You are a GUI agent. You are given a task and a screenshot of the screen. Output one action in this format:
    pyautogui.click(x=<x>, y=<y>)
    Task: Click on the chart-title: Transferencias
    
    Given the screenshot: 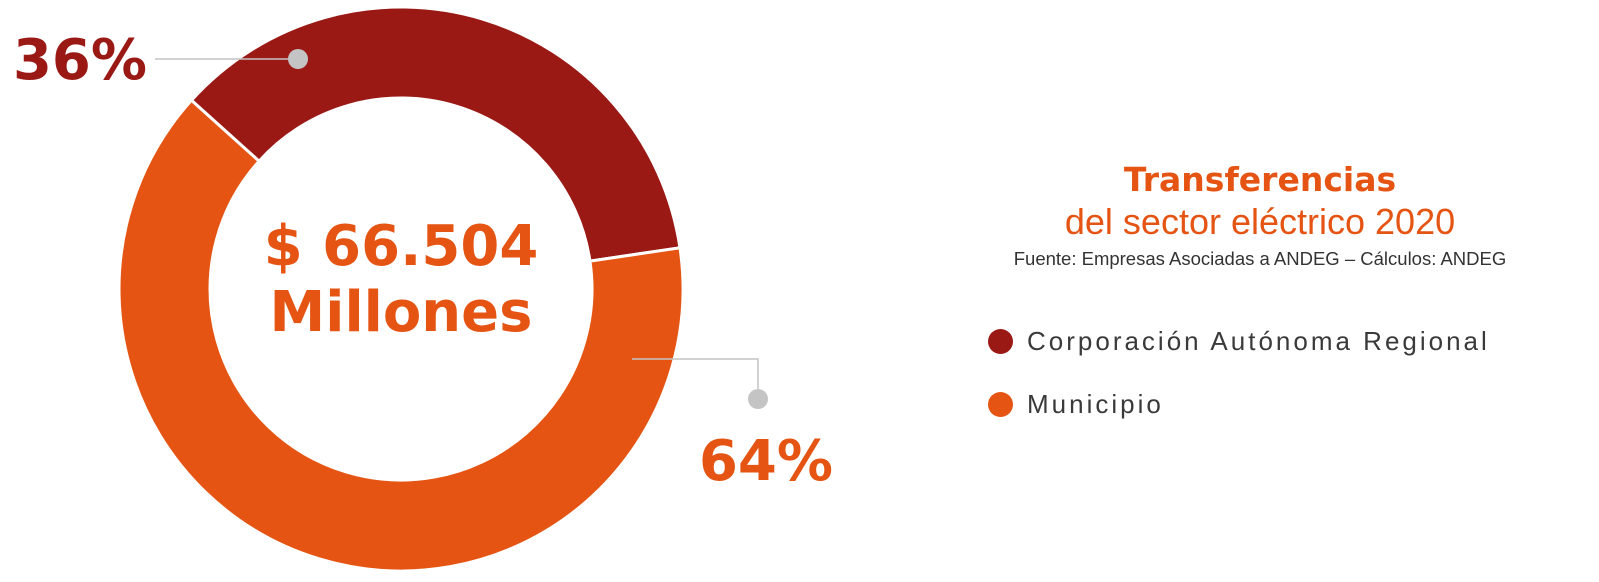 What is the action you would take?
    pyautogui.click(x=1260, y=179)
    